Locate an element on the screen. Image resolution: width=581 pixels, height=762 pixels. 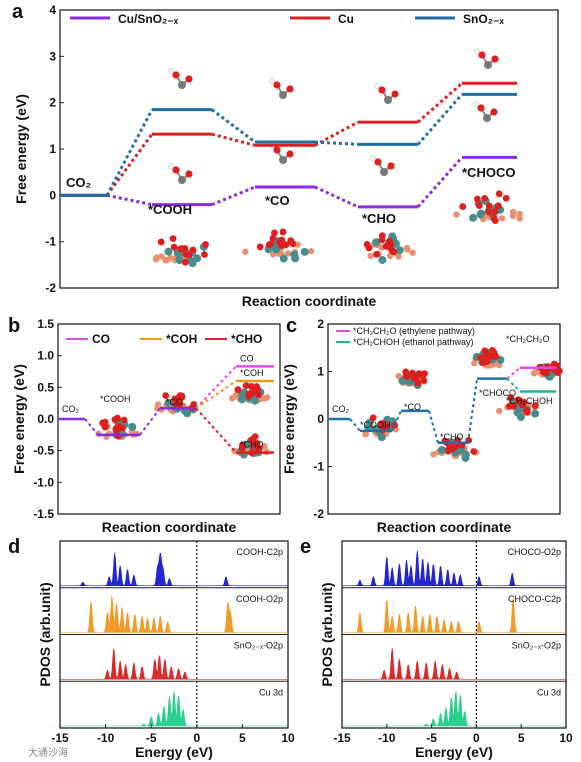
state-label: CO₂ is located at coordinates (79, 182).